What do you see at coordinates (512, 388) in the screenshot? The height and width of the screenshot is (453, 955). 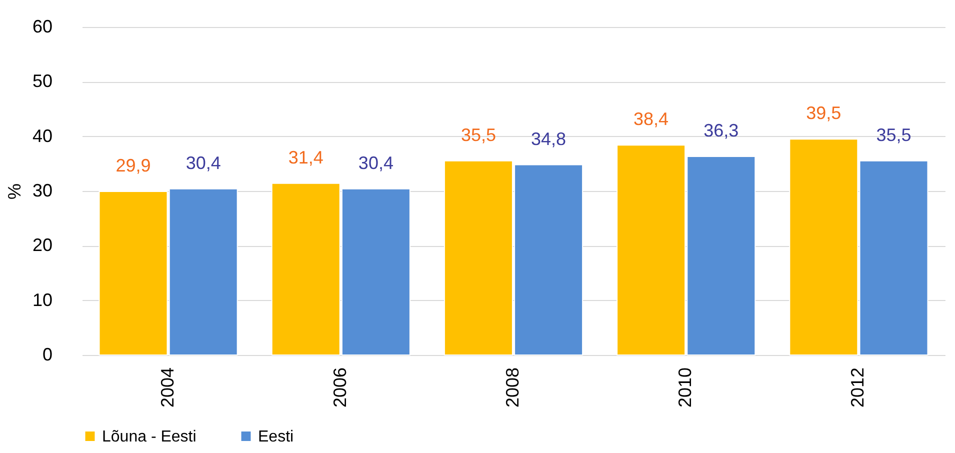 I see `x-tick-label: 2008` at bounding box center [512, 388].